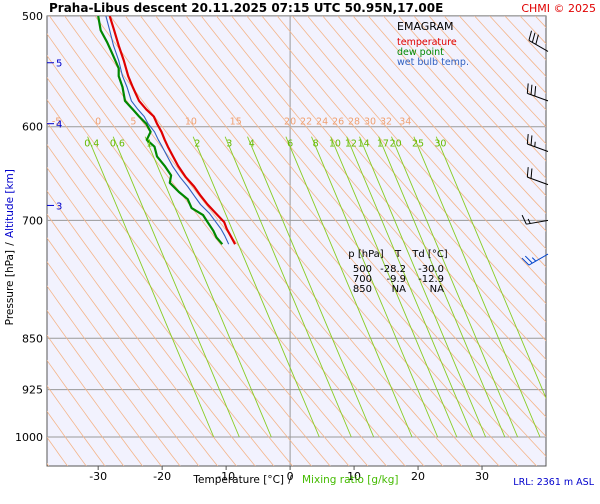 The height and width of the screenshot is (504, 600). I want to click on mixing-ratio-label: 10, so click(335, 144).